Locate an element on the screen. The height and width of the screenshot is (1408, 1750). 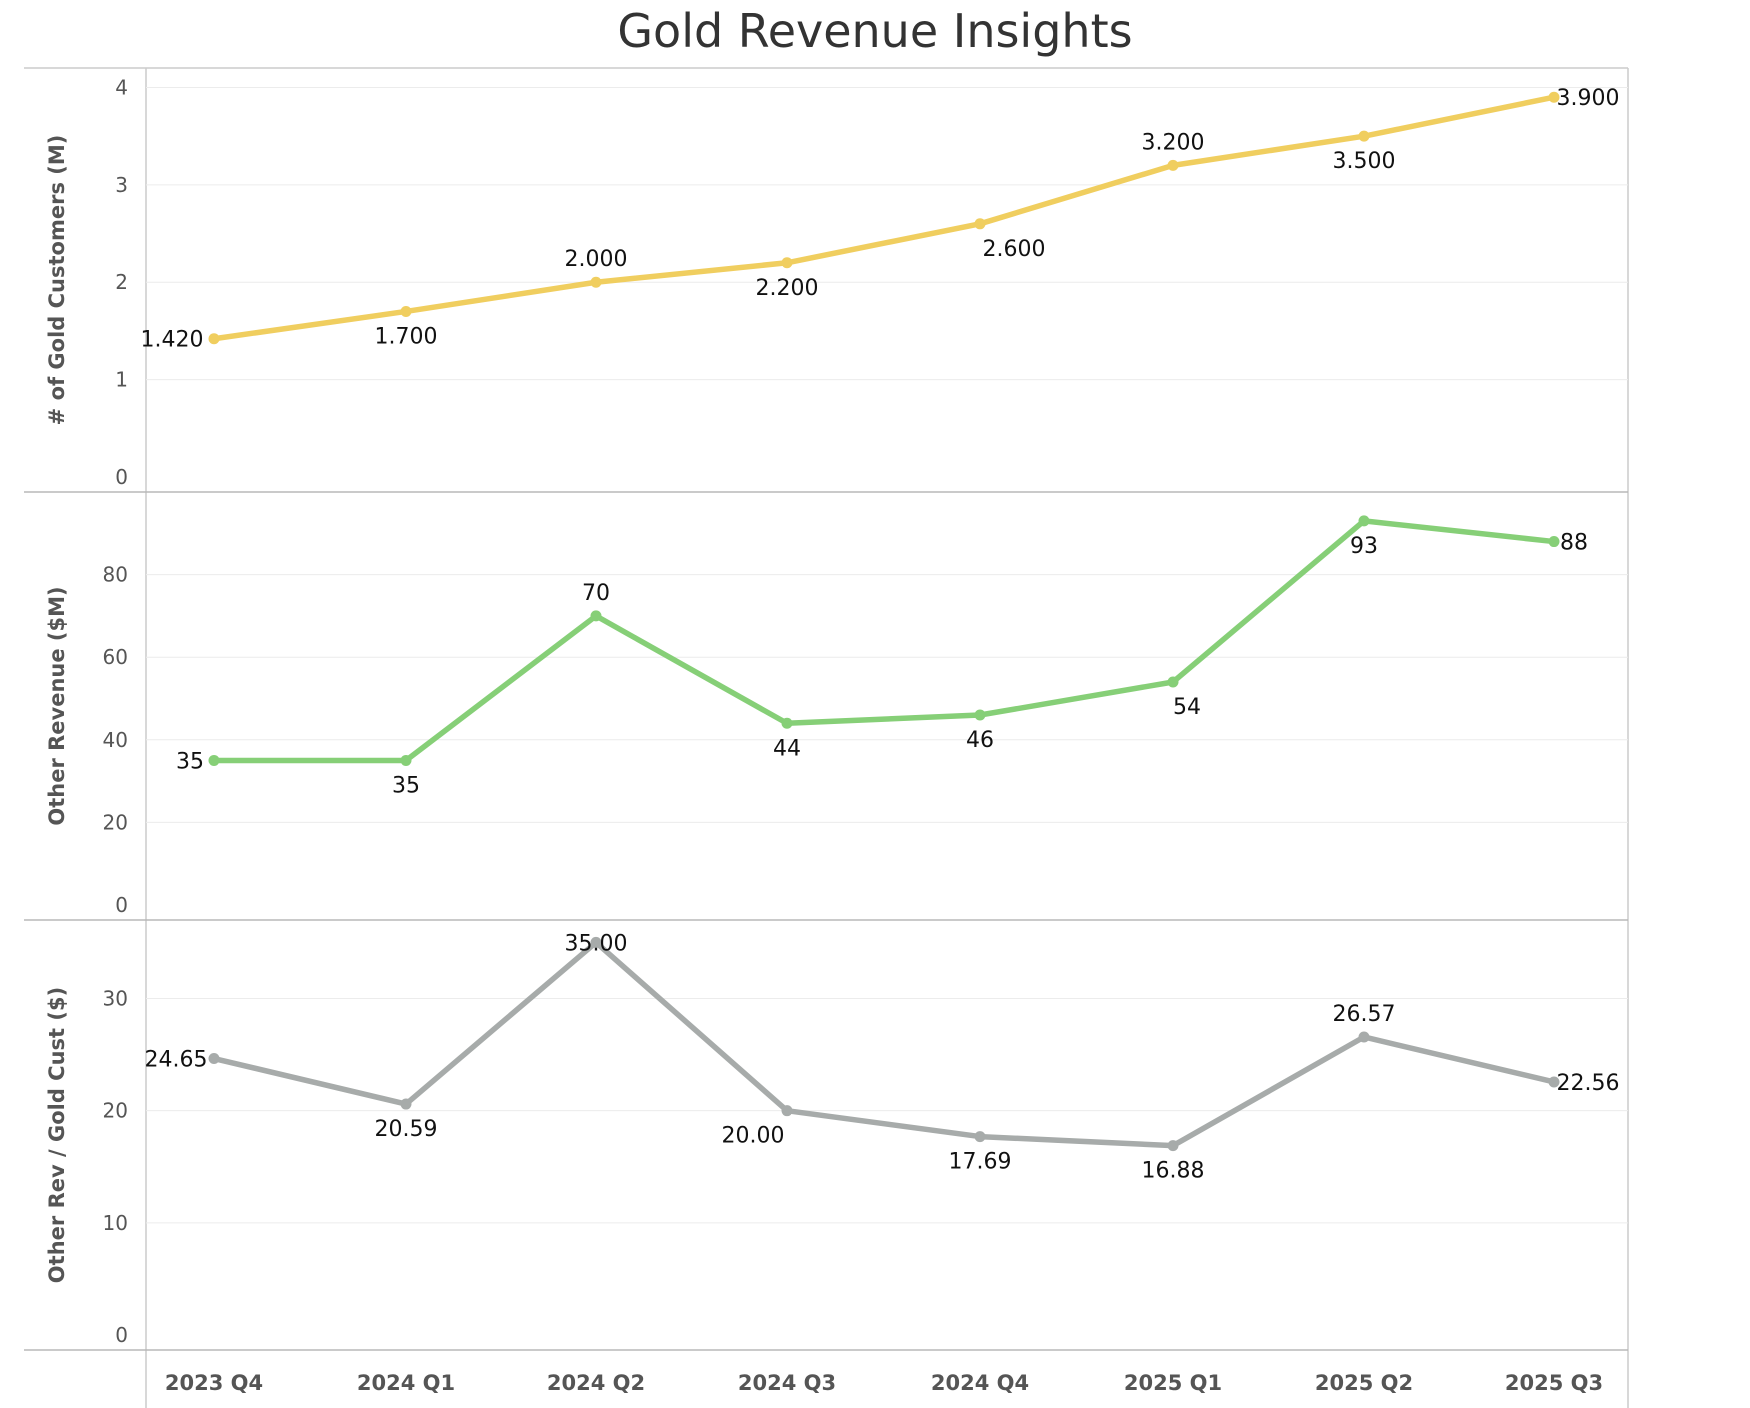
data-label-p2-5: 46 is located at coordinates (980, 740).